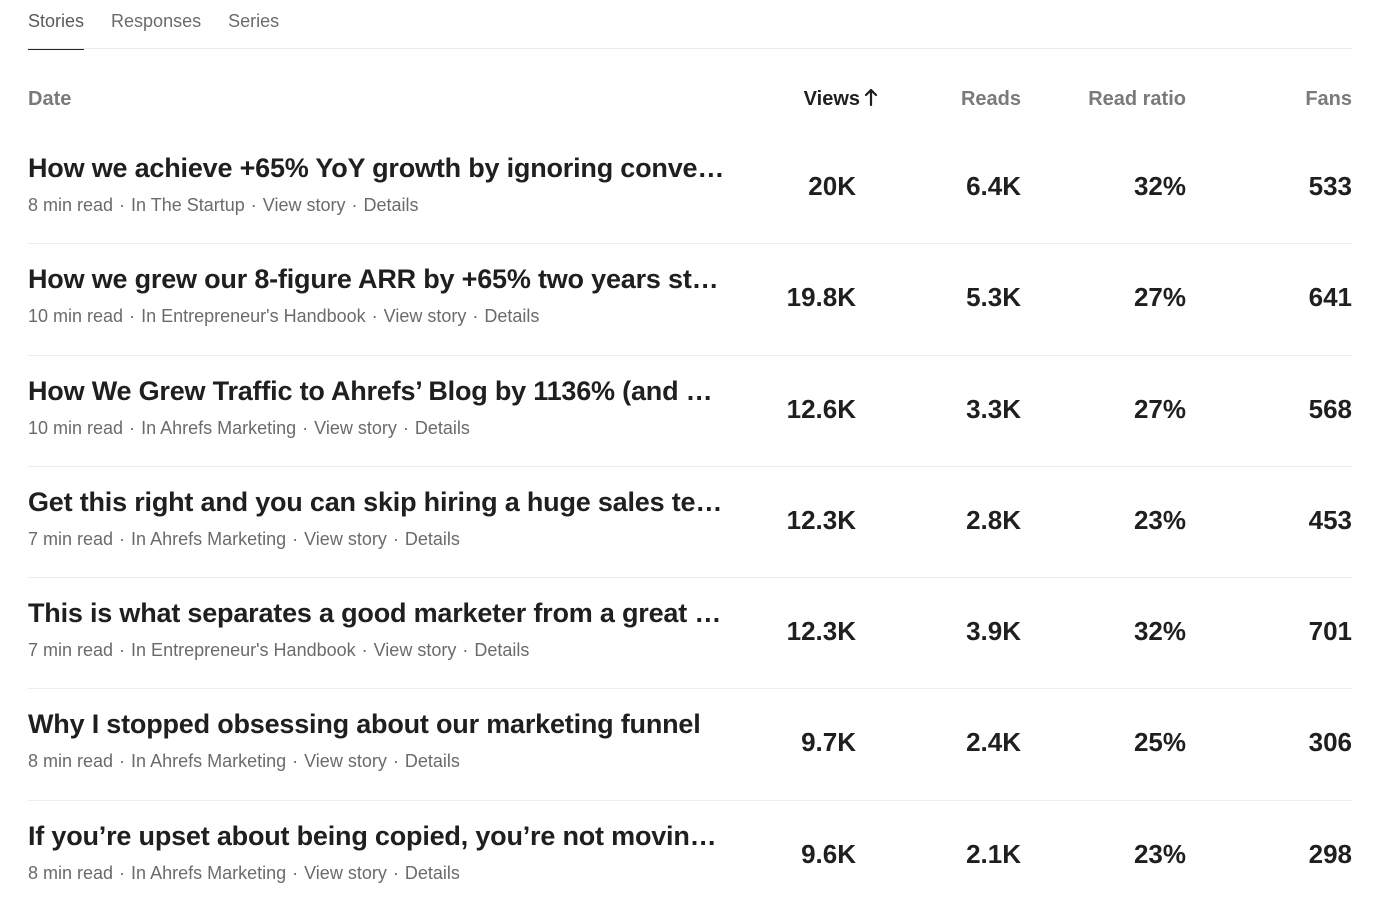  Describe the element at coordinates (993, 297) in the screenshot. I see `reads-count: 5.3K` at that location.